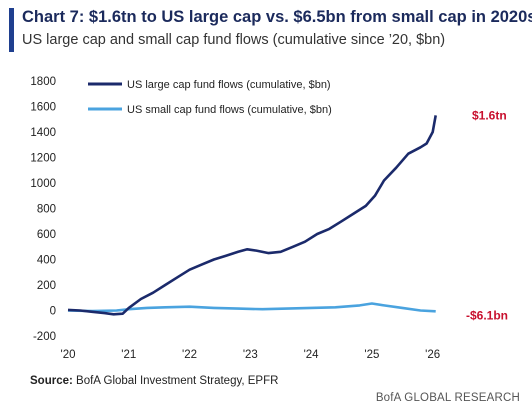  Describe the element at coordinates (46, 286) in the screenshot. I see `y-tick-label: 200` at that location.